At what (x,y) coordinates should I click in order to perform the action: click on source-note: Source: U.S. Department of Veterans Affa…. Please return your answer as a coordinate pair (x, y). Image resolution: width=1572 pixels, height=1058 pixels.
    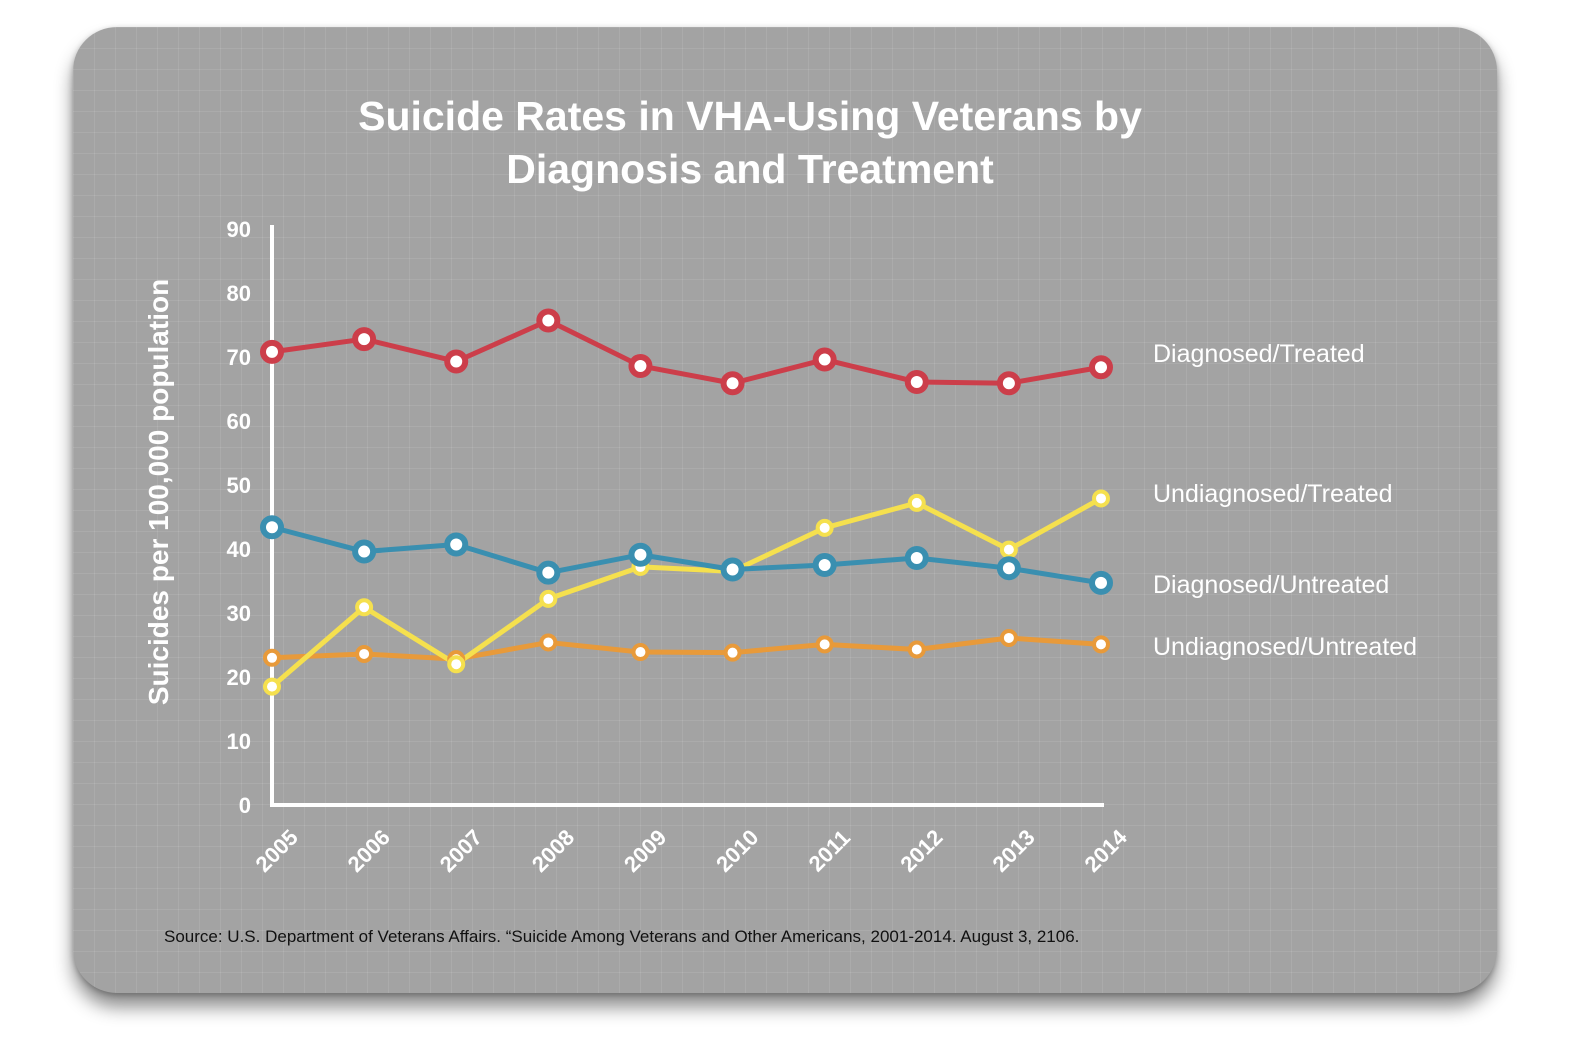
    Looking at the image, I should click on (622, 936).